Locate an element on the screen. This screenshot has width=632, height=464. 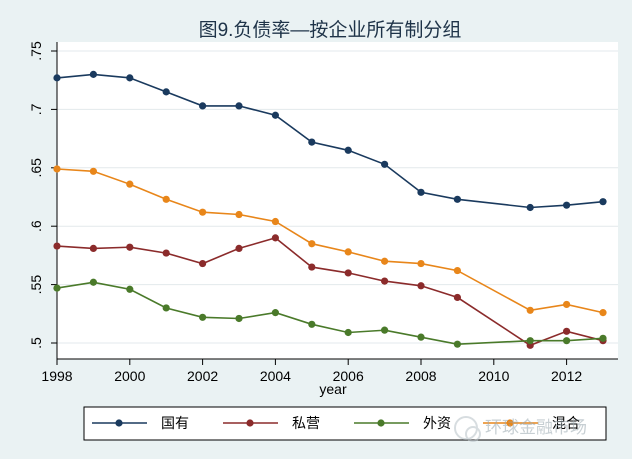
chart-title: 图9.负债率—按企业所有制分组 is located at coordinates (330, 30).